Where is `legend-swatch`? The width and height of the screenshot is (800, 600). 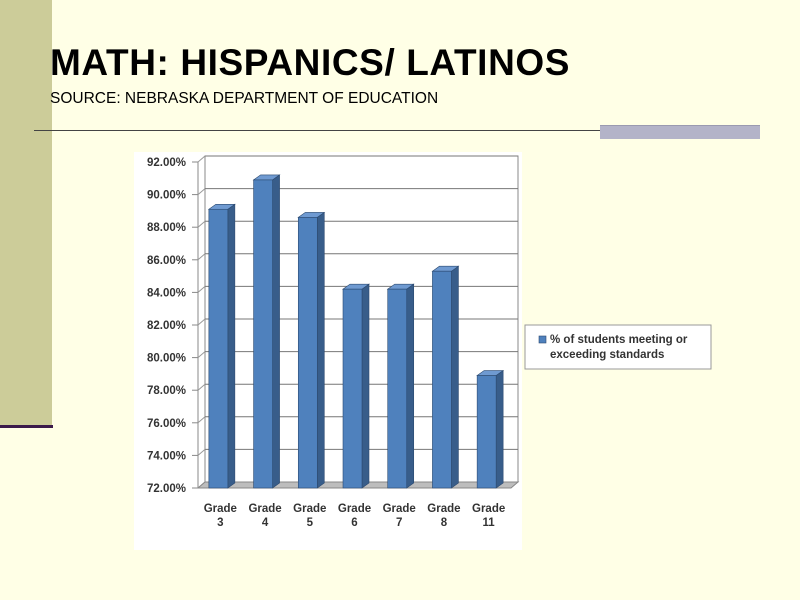 legend-swatch is located at coordinates (542, 339).